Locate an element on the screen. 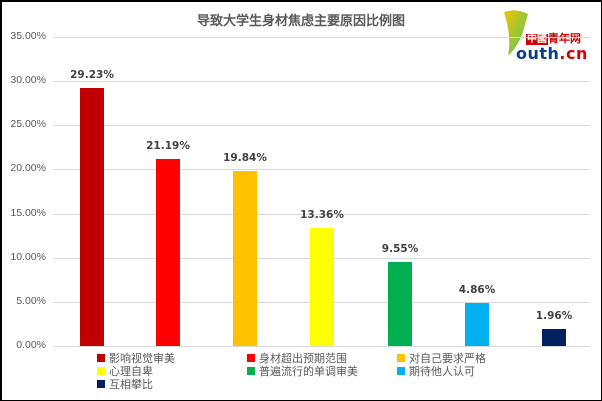  y-tick-label: 15.00% is located at coordinates (28, 212).